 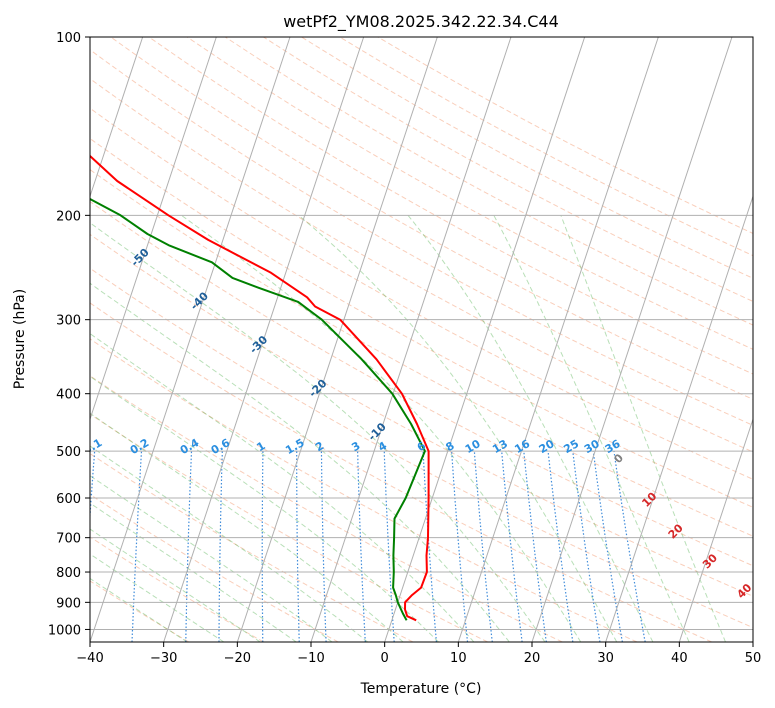 What do you see at coordinates (421, 689) in the screenshot?
I see `x-axis-label: Temperature (°C)` at bounding box center [421, 689].